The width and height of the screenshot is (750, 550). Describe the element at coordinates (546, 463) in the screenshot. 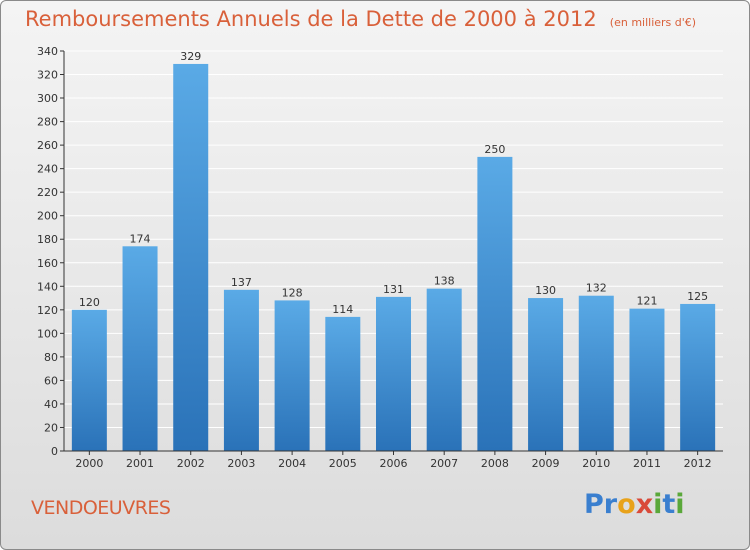

I see `x-tick-label: 2009` at that location.